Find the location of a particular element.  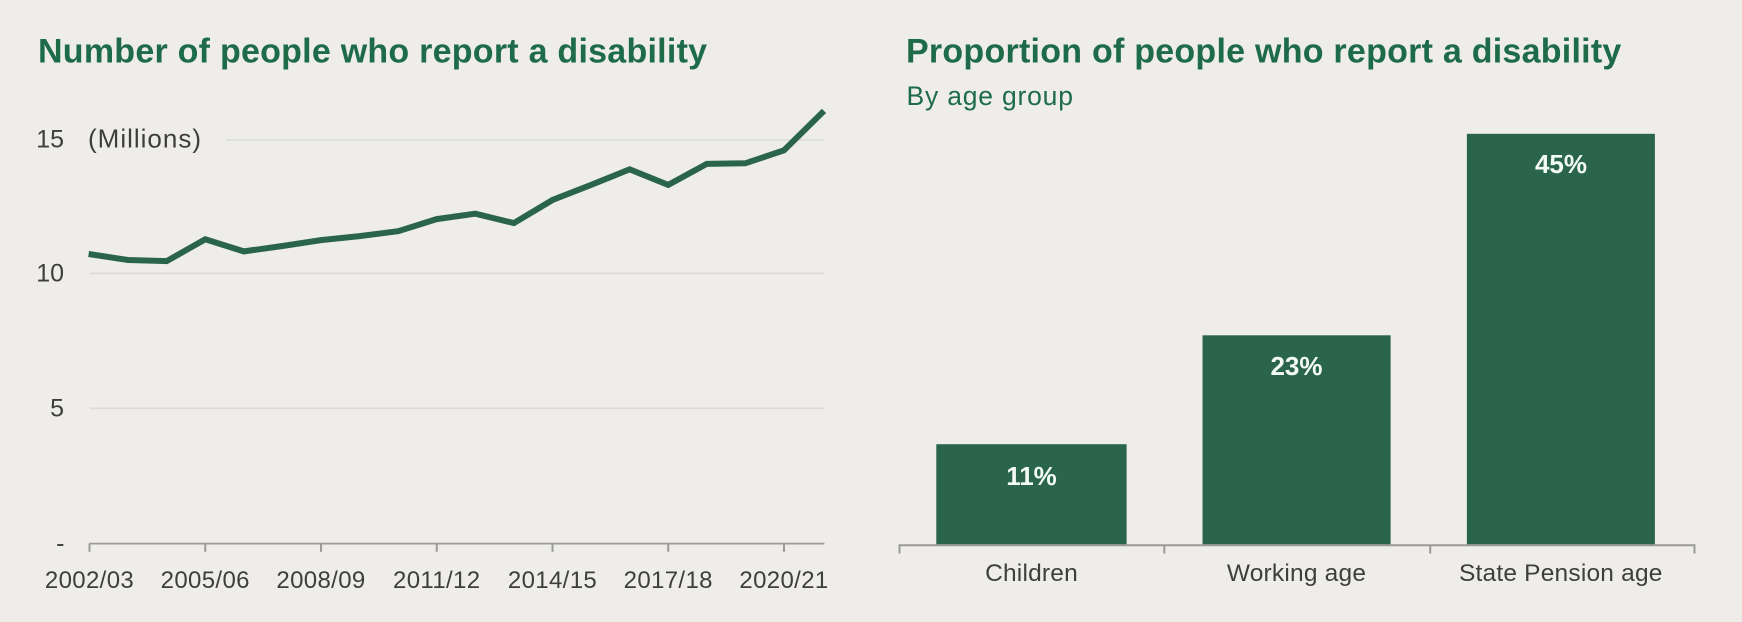

svg-text: State Pension age is located at coordinates (1561, 573).